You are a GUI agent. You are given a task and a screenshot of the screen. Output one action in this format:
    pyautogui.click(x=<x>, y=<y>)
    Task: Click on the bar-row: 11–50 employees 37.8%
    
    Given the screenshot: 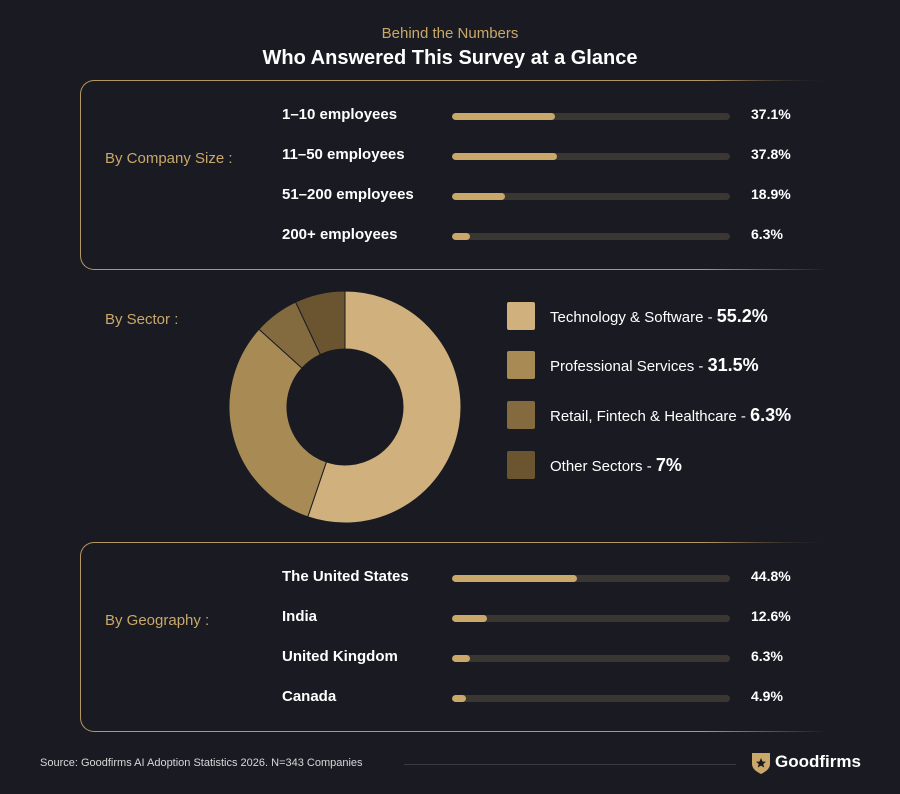 What is the action you would take?
    pyautogui.click(x=562, y=157)
    